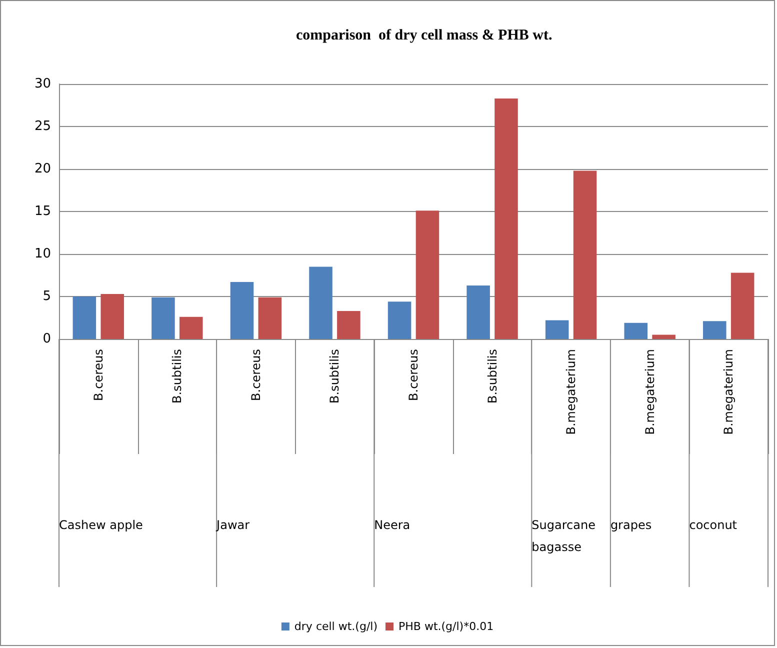  I want to click on text: coconut, so click(713, 525).